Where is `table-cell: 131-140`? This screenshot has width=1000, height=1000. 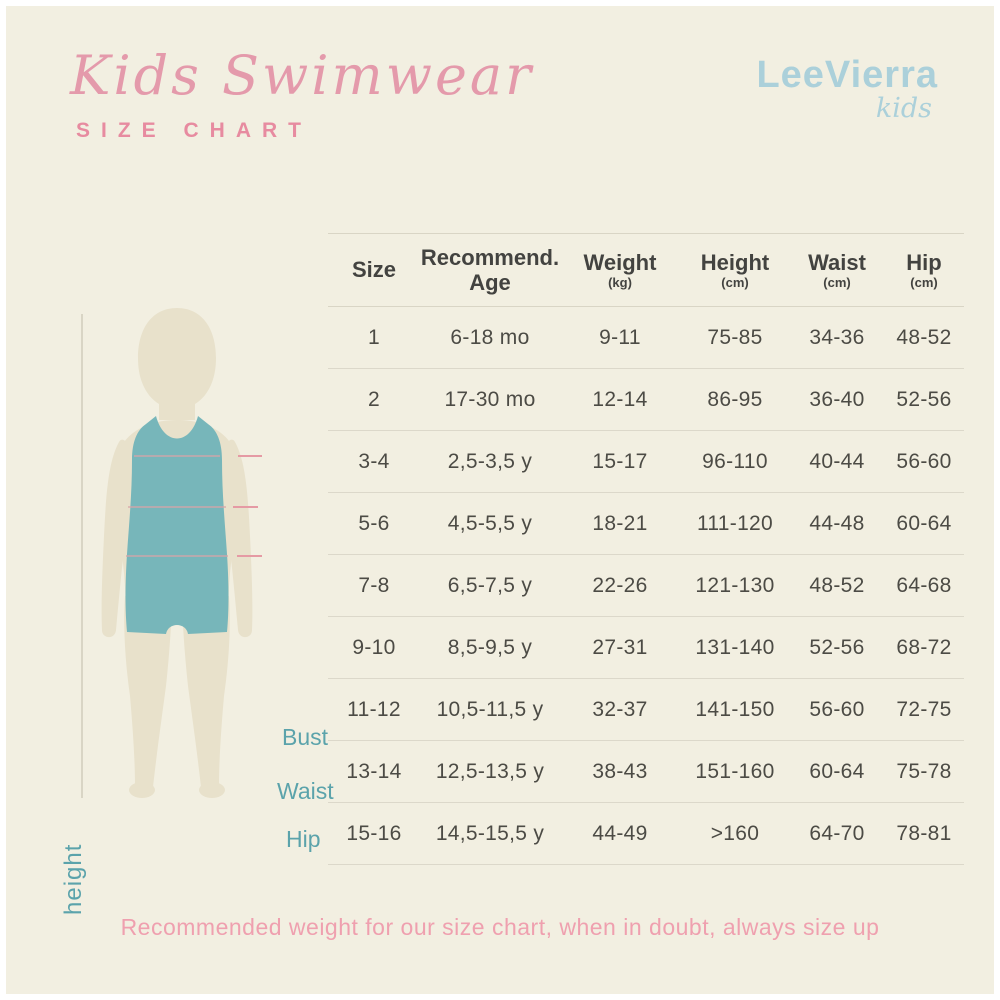 table-cell: 131-140 is located at coordinates (735, 648).